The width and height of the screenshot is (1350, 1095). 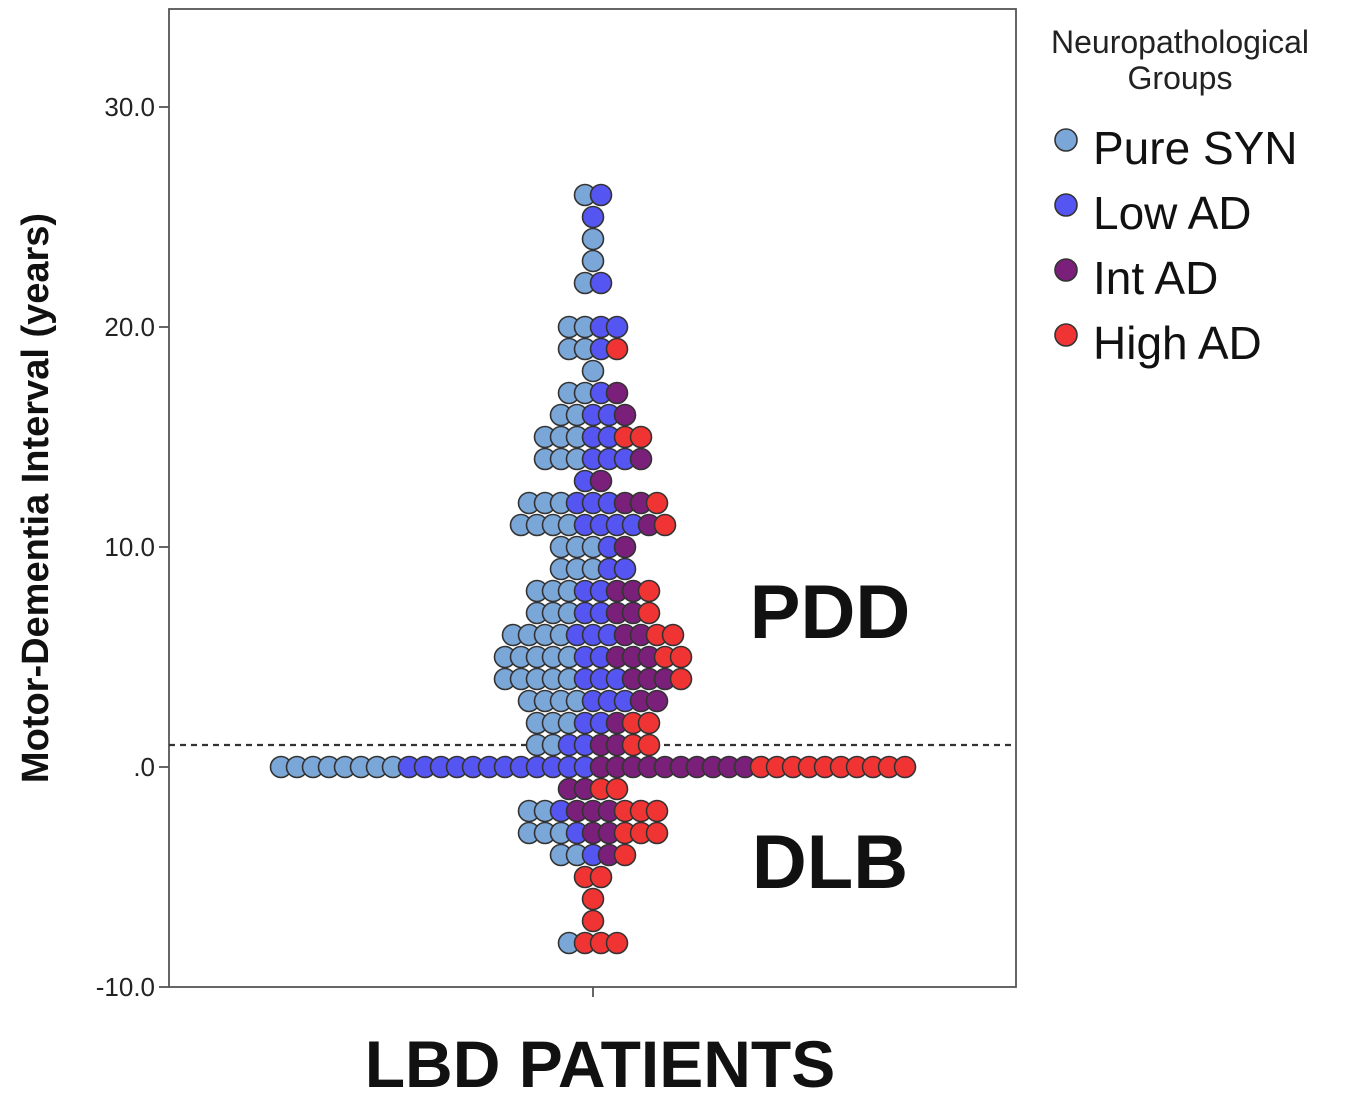 I want to click on legend-label: Int AD, so click(x=1155, y=278).